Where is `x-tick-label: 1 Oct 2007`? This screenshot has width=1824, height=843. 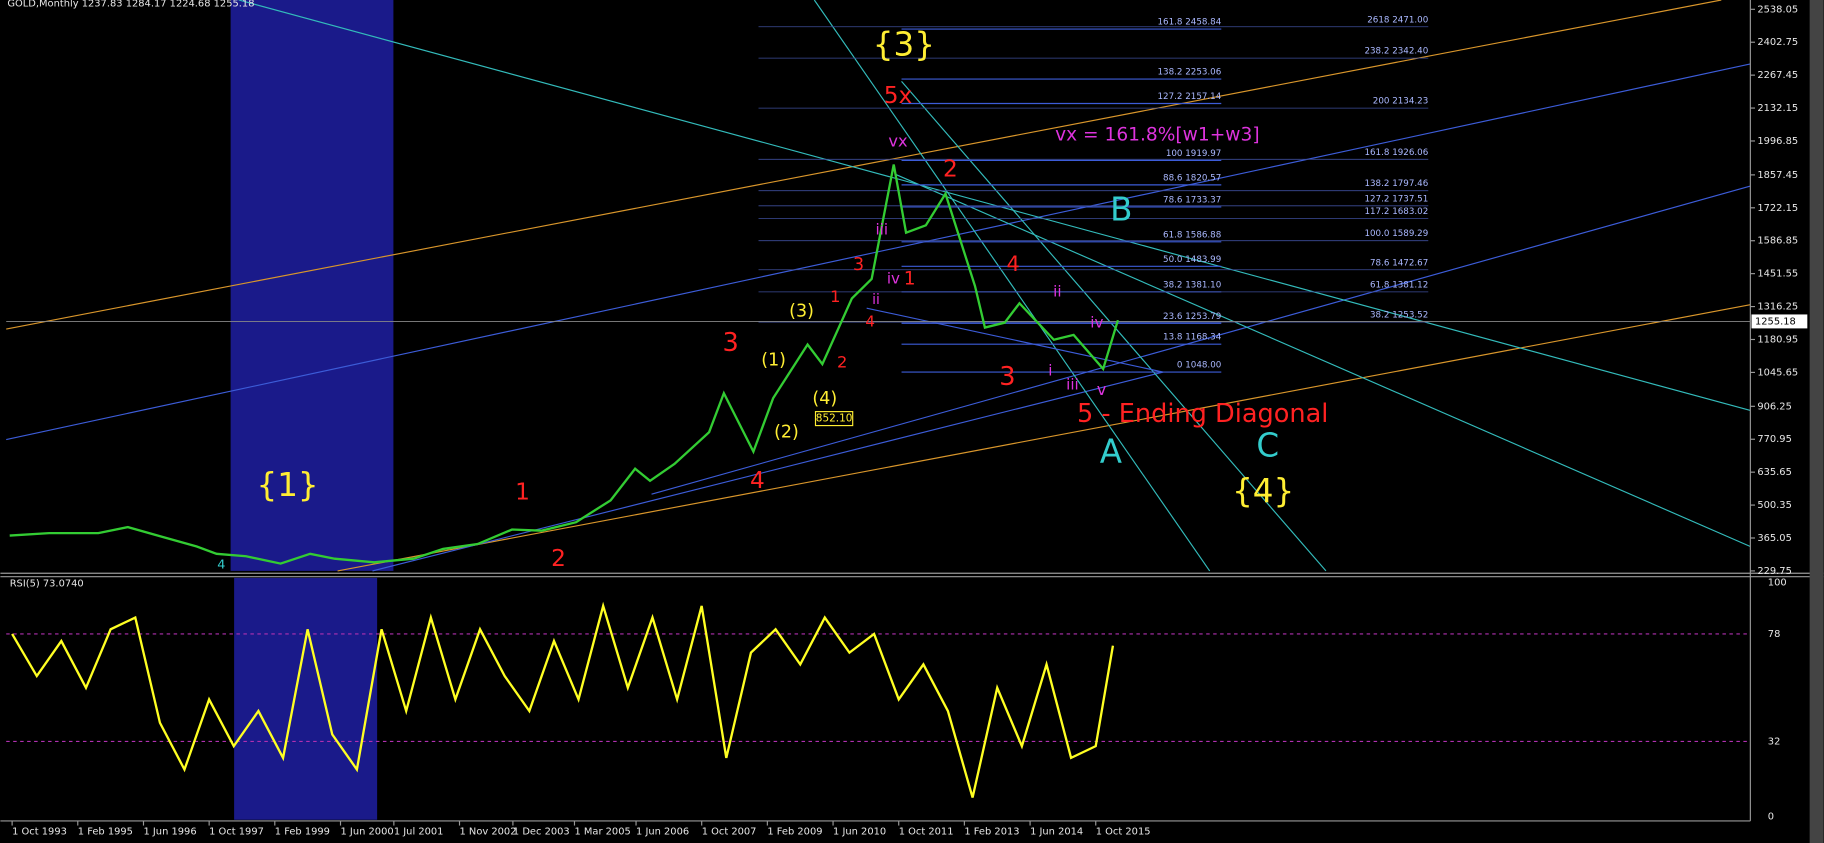
x-tick-label: 1 Oct 2007 is located at coordinates (729, 831).